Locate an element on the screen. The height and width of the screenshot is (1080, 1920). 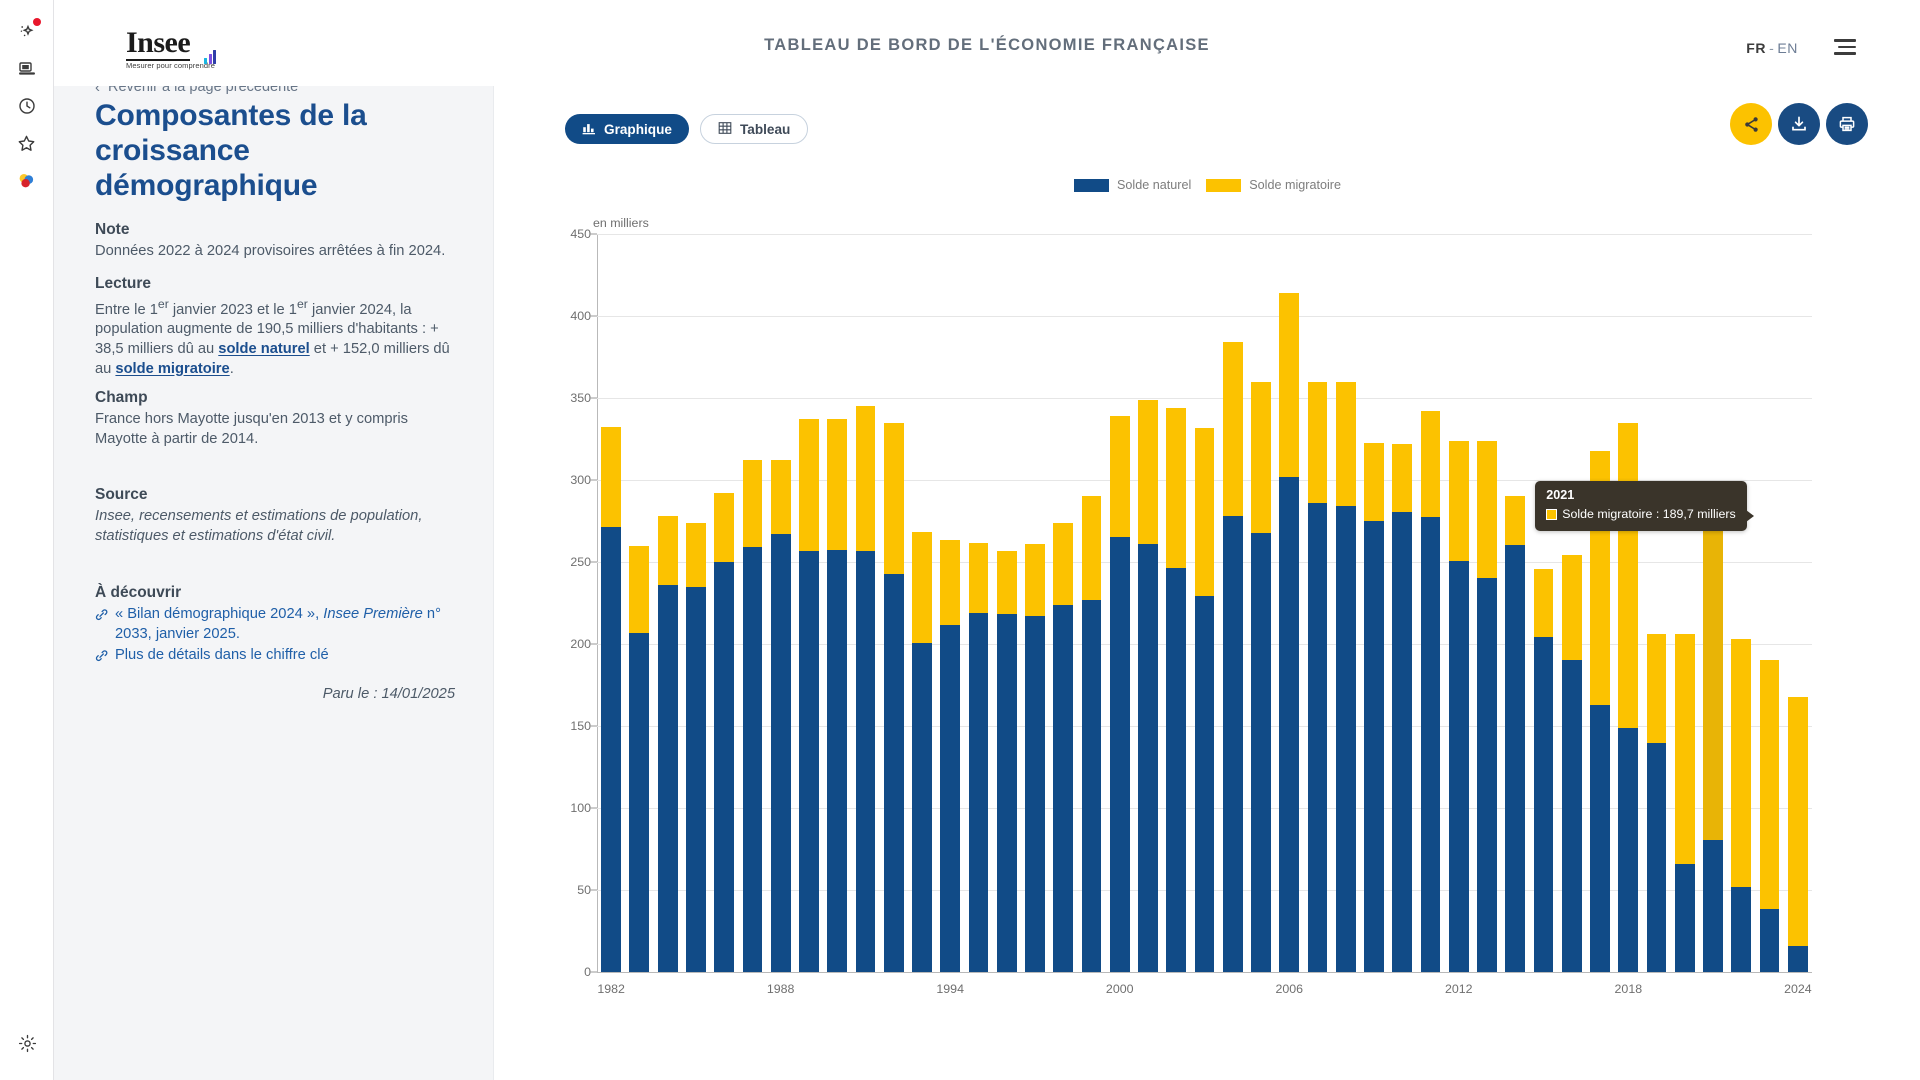
back-link: ‹ Revenir à la page précédente is located at coordinates (196, 90).